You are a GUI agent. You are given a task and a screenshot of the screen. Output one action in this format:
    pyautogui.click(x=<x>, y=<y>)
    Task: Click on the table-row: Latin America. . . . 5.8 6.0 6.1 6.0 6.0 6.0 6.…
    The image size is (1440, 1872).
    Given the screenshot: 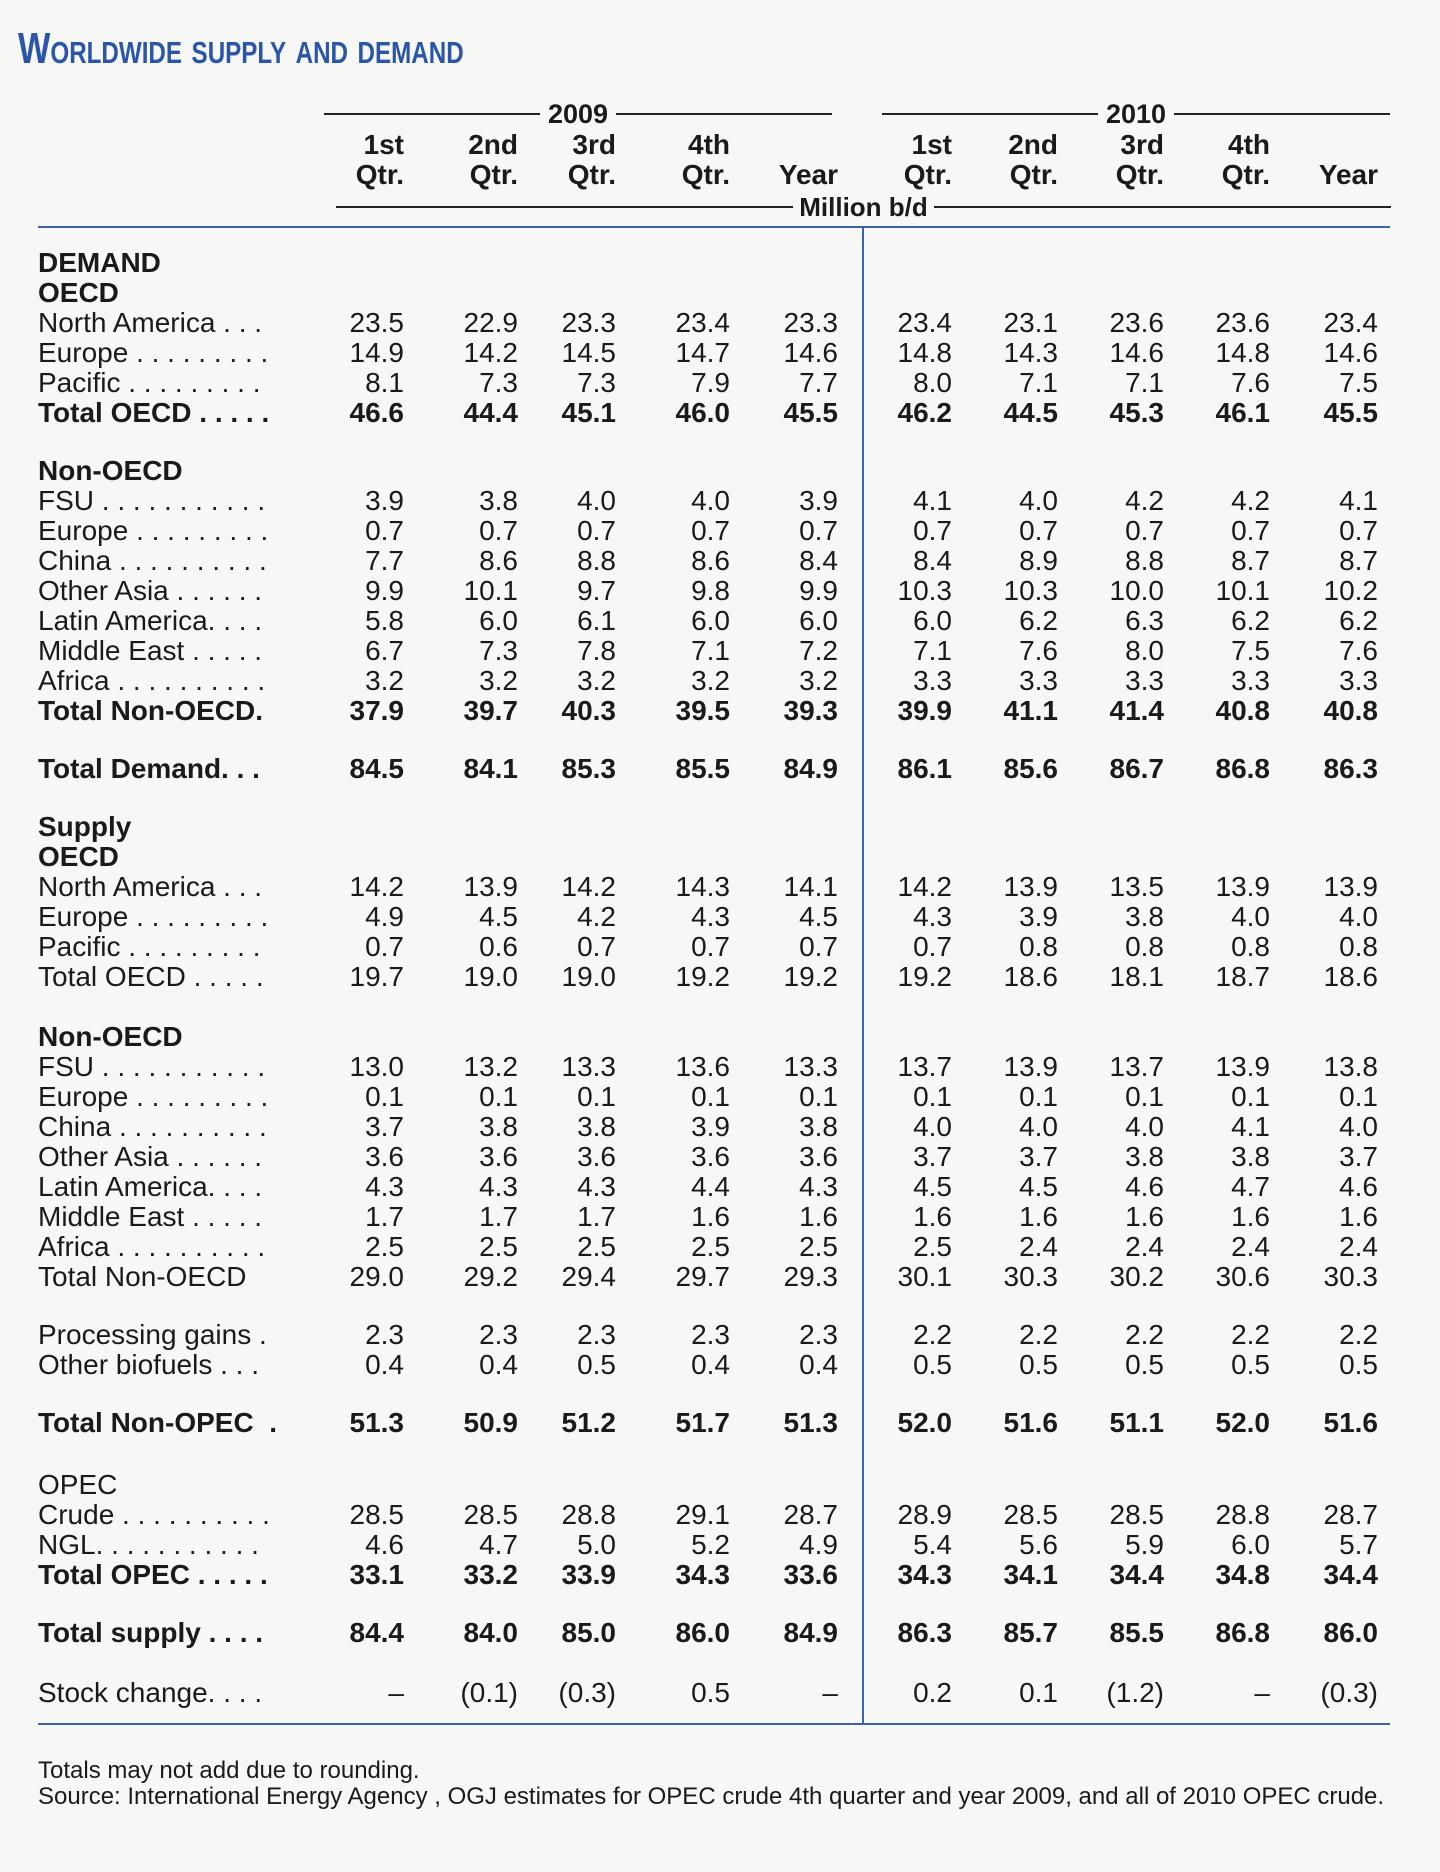 What is the action you would take?
    pyautogui.click(x=714, y=621)
    